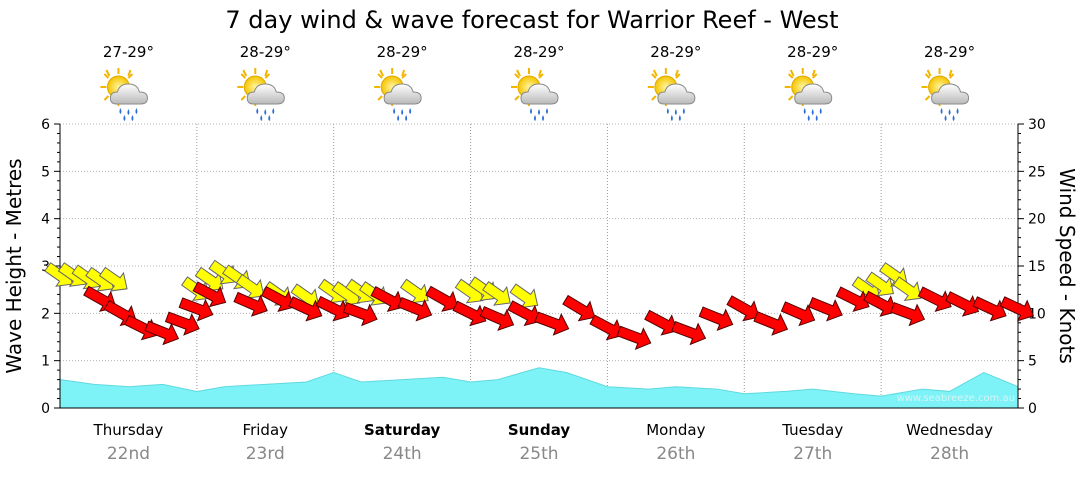 This screenshot has height=479, width=1080. What do you see at coordinates (949, 430) in the screenshot?
I see `x-day-label: Wednesday` at bounding box center [949, 430].